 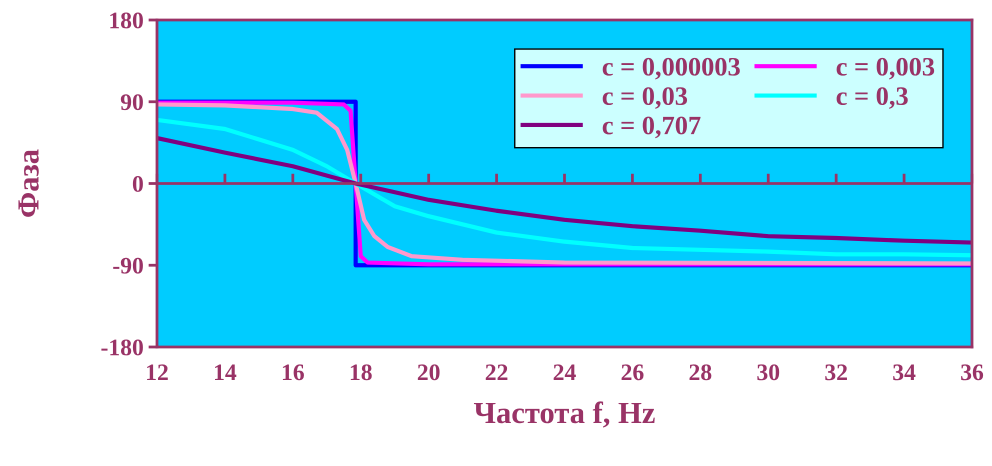 I want to click on x-tick-label: 30, so click(x=768, y=372).